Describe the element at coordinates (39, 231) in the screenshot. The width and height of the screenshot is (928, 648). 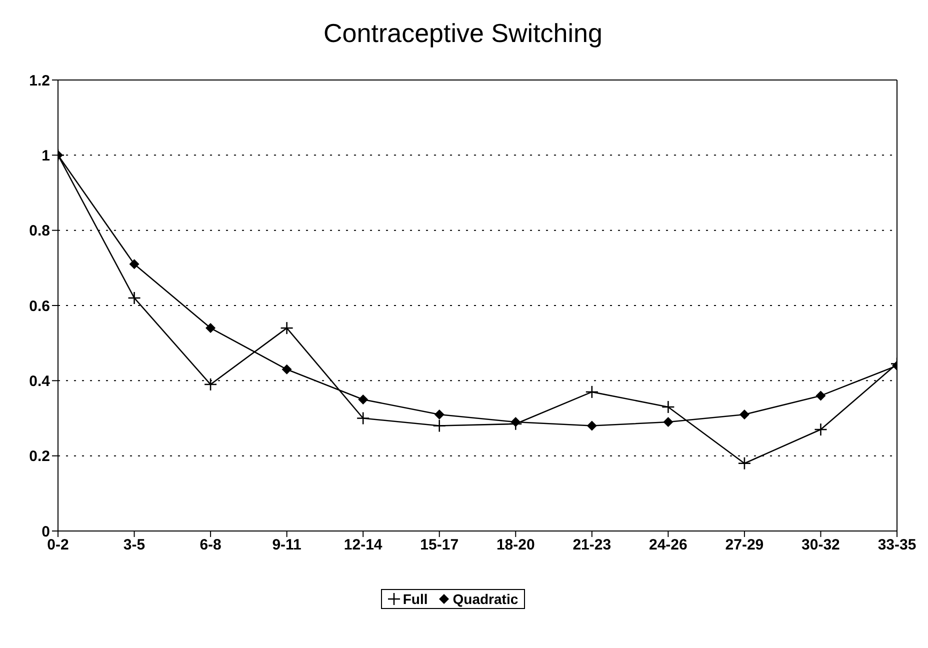
I see `y-tick-label: 0.8` at that location.